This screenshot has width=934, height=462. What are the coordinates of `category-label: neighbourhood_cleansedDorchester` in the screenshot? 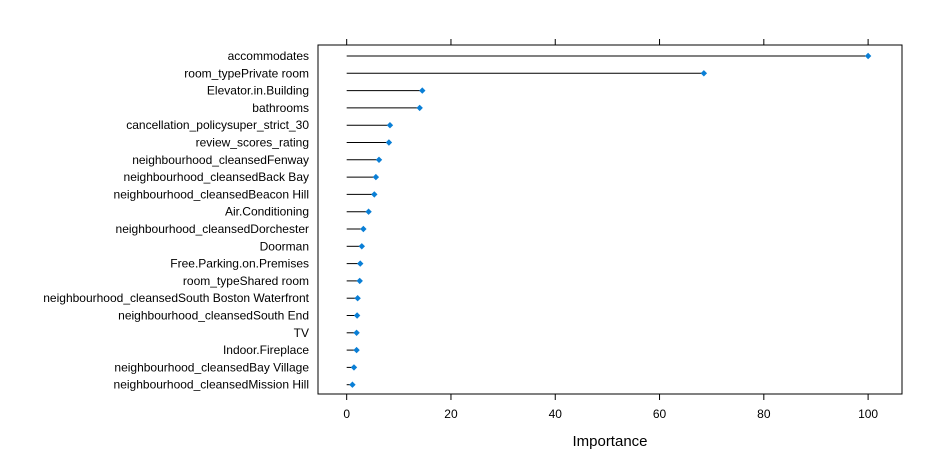 It's located at (212, 229).